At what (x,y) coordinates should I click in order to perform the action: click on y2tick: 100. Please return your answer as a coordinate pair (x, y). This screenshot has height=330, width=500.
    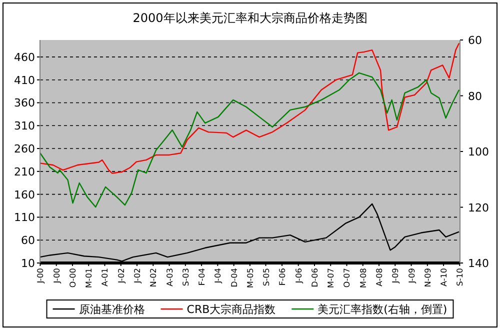
    Looking at the image, I should click on (478, 152).